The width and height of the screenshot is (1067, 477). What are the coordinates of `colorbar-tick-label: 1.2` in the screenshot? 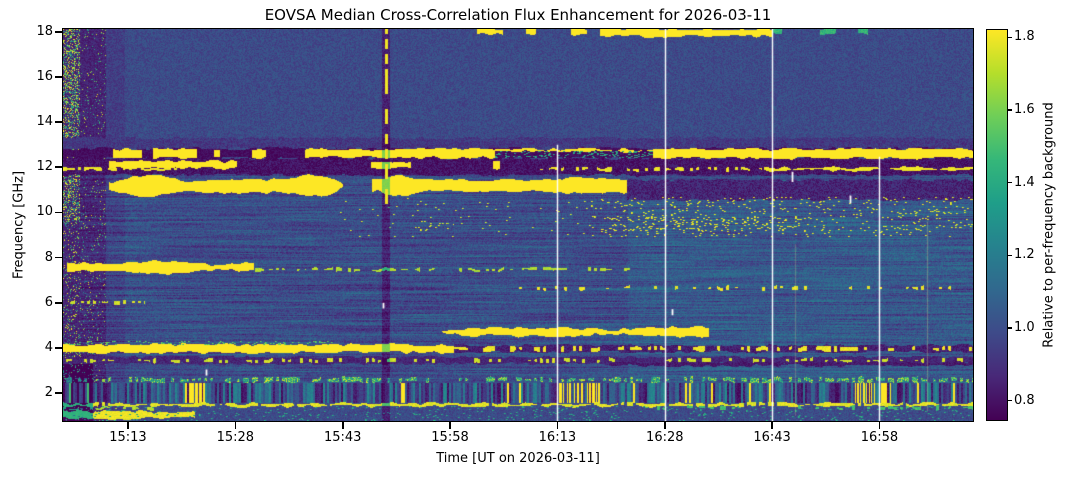 It's located at (1024, 255).